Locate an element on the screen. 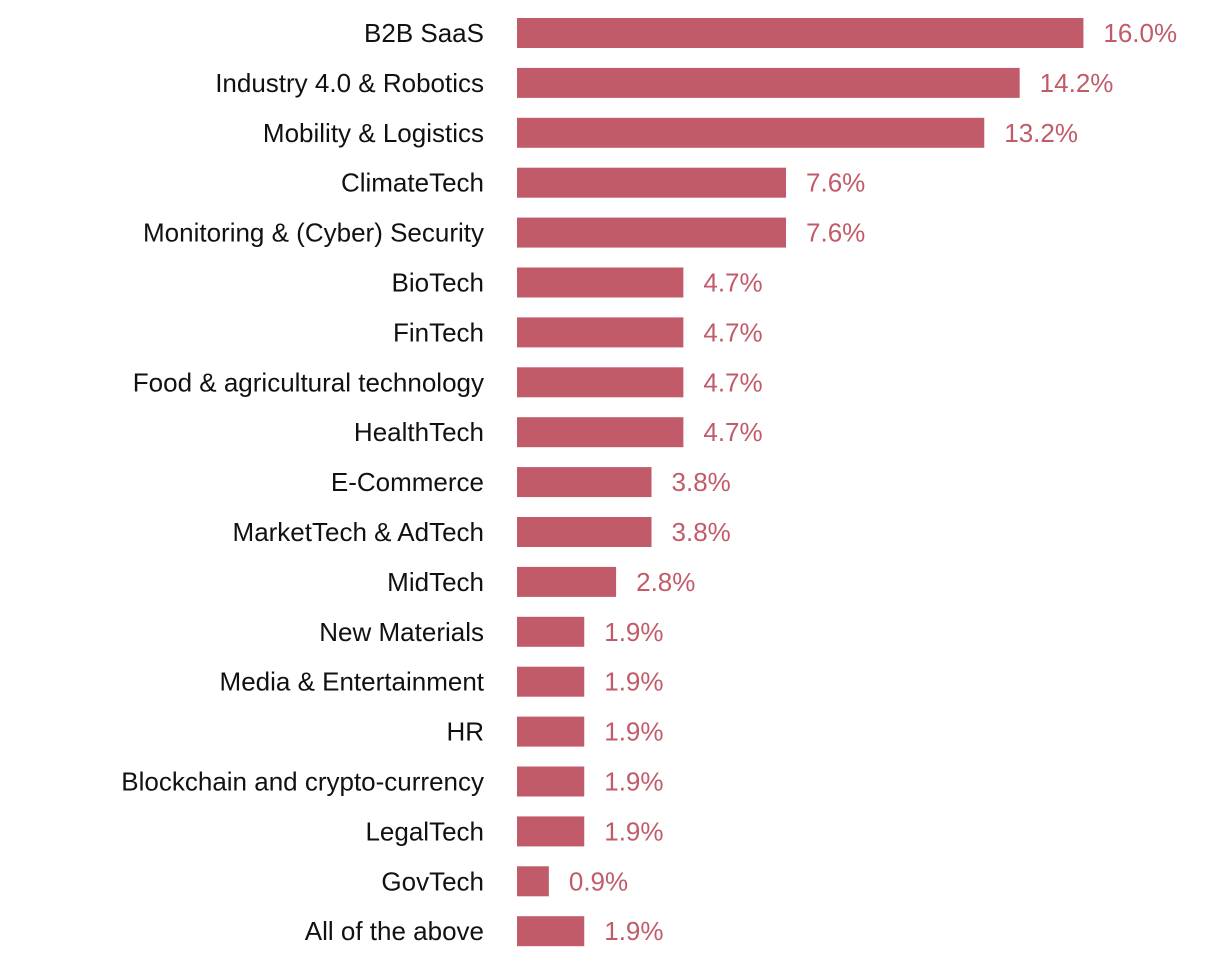 The width and height of the screenshot is (1208, 966). category-label: GovTech is located at coordinates (432, 881).